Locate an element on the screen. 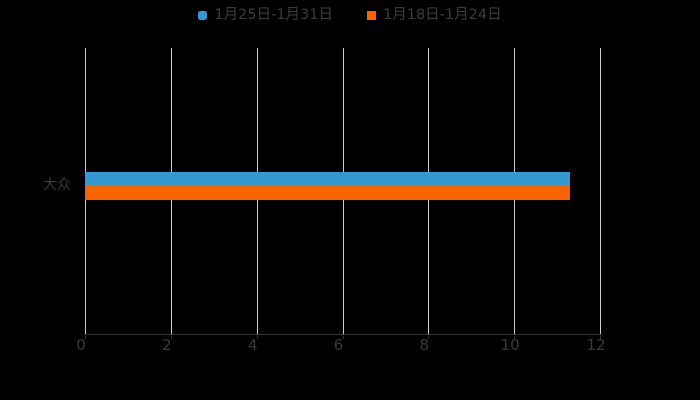 This screenshot has width=700, height=400. circle-marker-icon is located at coordinates (203, 15).